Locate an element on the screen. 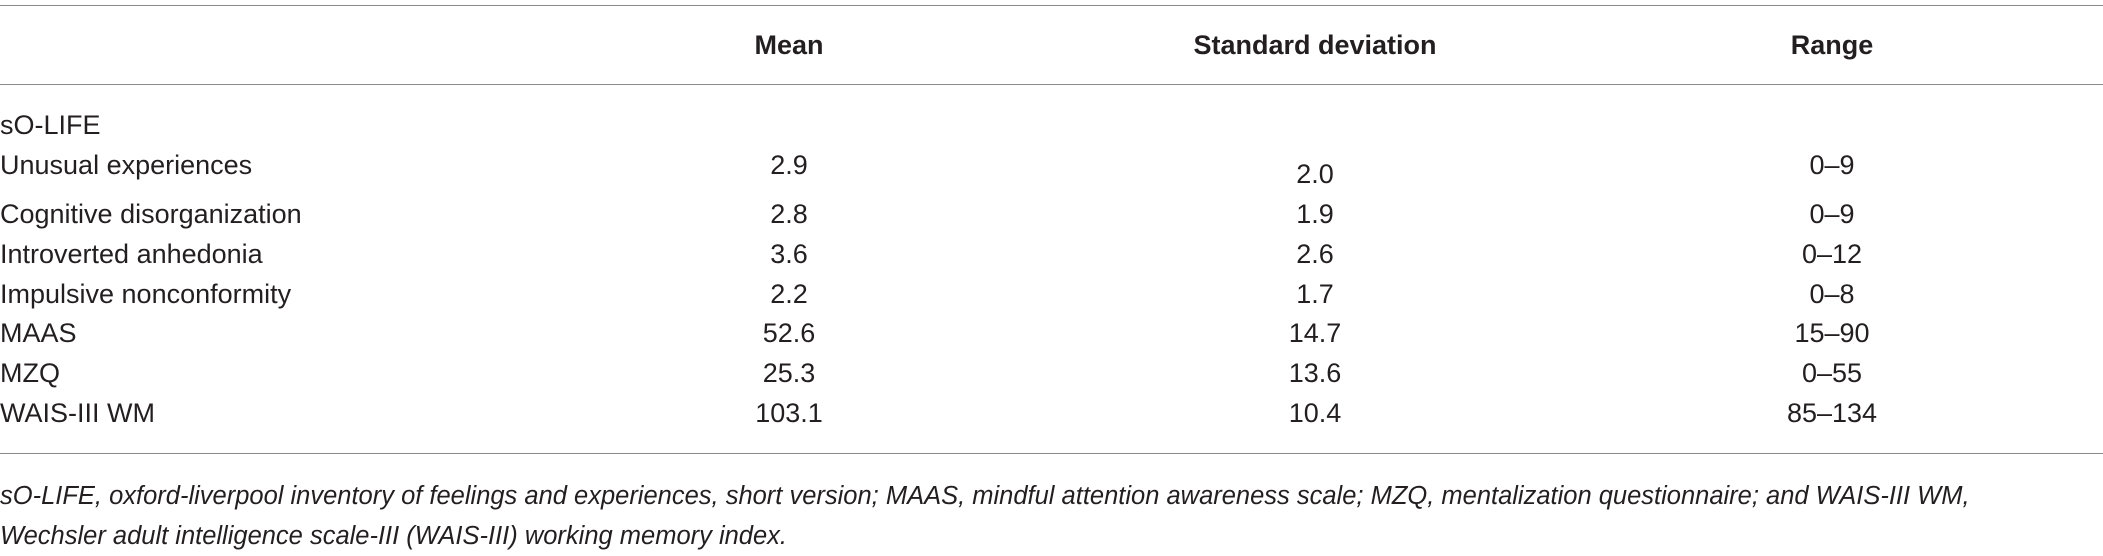 This screenshot has width=2103, height=556. table-row: Introverted anhedonia 3.6 2.6 0–12 is located at coordinates (1051, 256).